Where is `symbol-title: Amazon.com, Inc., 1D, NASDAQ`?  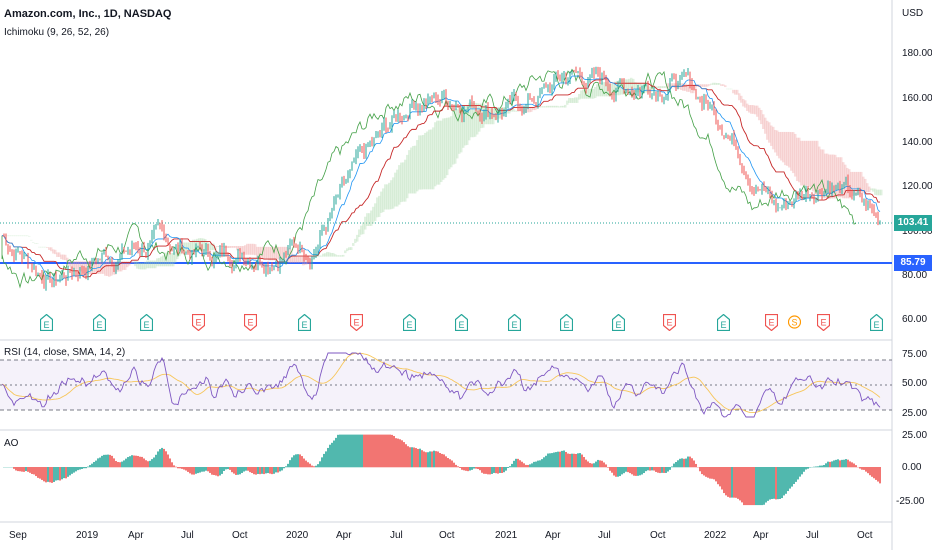
symbol-title: Amazon.com, Inc., 1D, NASDAQ is located at coordinates (87, 14).